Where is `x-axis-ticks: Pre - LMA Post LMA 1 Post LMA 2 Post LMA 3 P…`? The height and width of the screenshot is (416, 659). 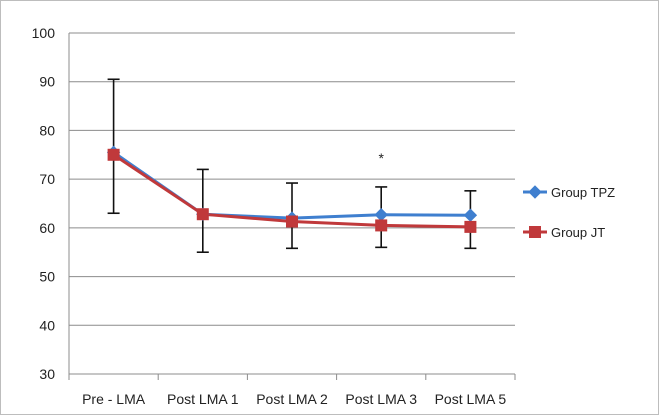
x-axis-ticks: Pre - LMA Post LMA 1 Post LMA 2 Post LMA 3 P… is located at coordinates (292, 390).